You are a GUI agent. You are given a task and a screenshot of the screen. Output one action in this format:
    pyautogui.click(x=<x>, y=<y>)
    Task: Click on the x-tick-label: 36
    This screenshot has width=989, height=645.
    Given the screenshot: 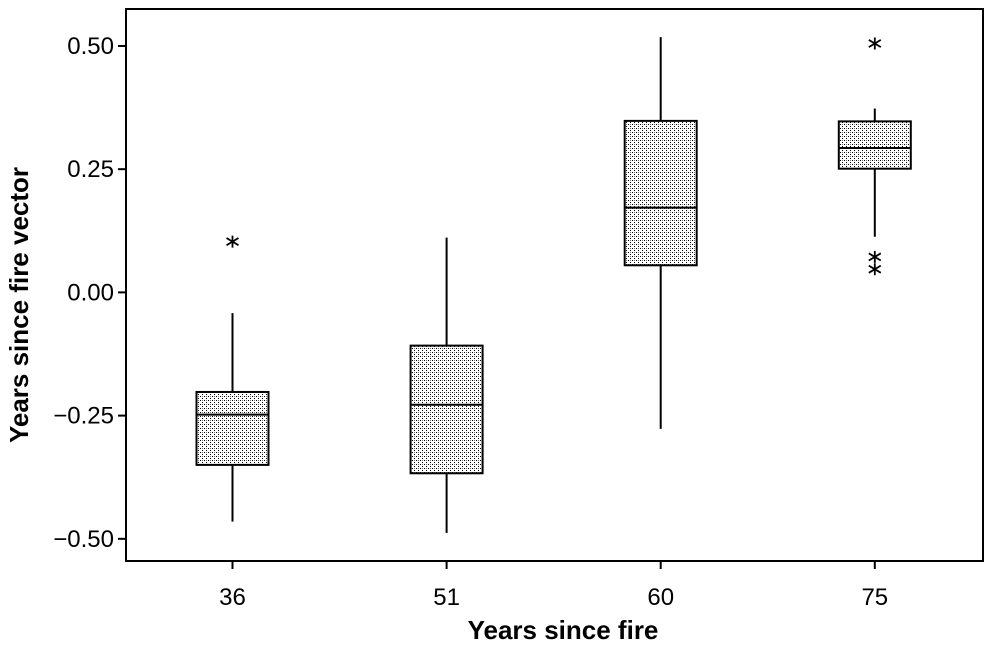 What is the action you would take?
    pyautogui.click(x=232, y=597)
    